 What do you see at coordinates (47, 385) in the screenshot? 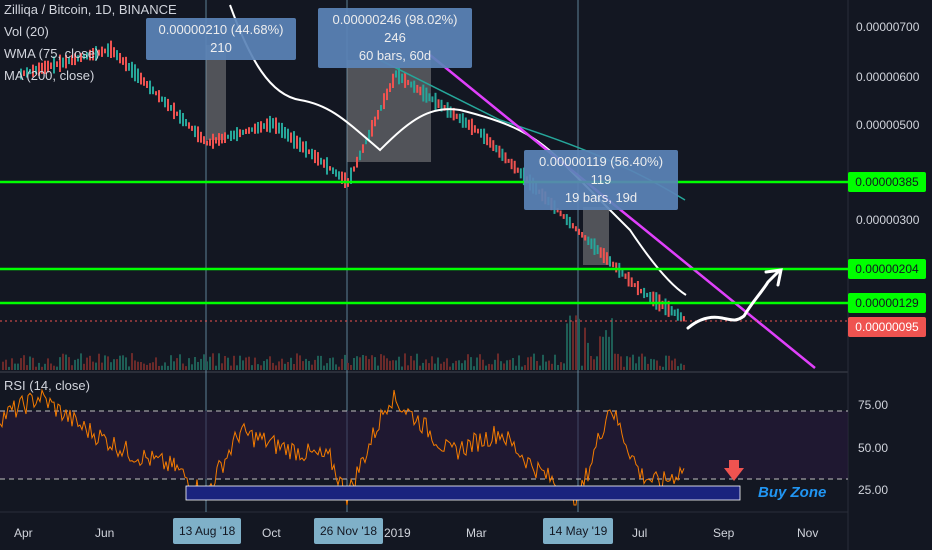
I see `rsi-label: RSI (14, close)` at bounding box center [47, 385].